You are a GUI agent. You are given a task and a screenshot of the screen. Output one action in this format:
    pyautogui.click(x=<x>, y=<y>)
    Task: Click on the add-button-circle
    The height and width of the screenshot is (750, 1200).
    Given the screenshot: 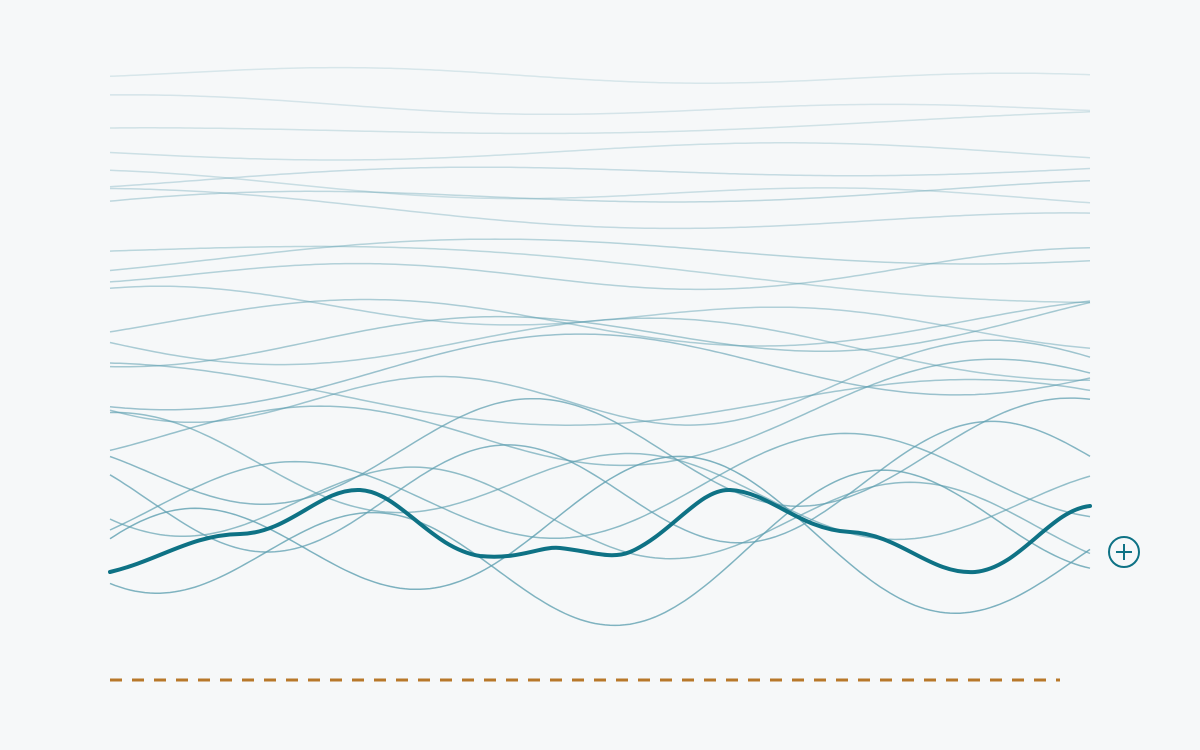 What is the action you would take?
    pyautogui.click(x=1124, y=552)
    